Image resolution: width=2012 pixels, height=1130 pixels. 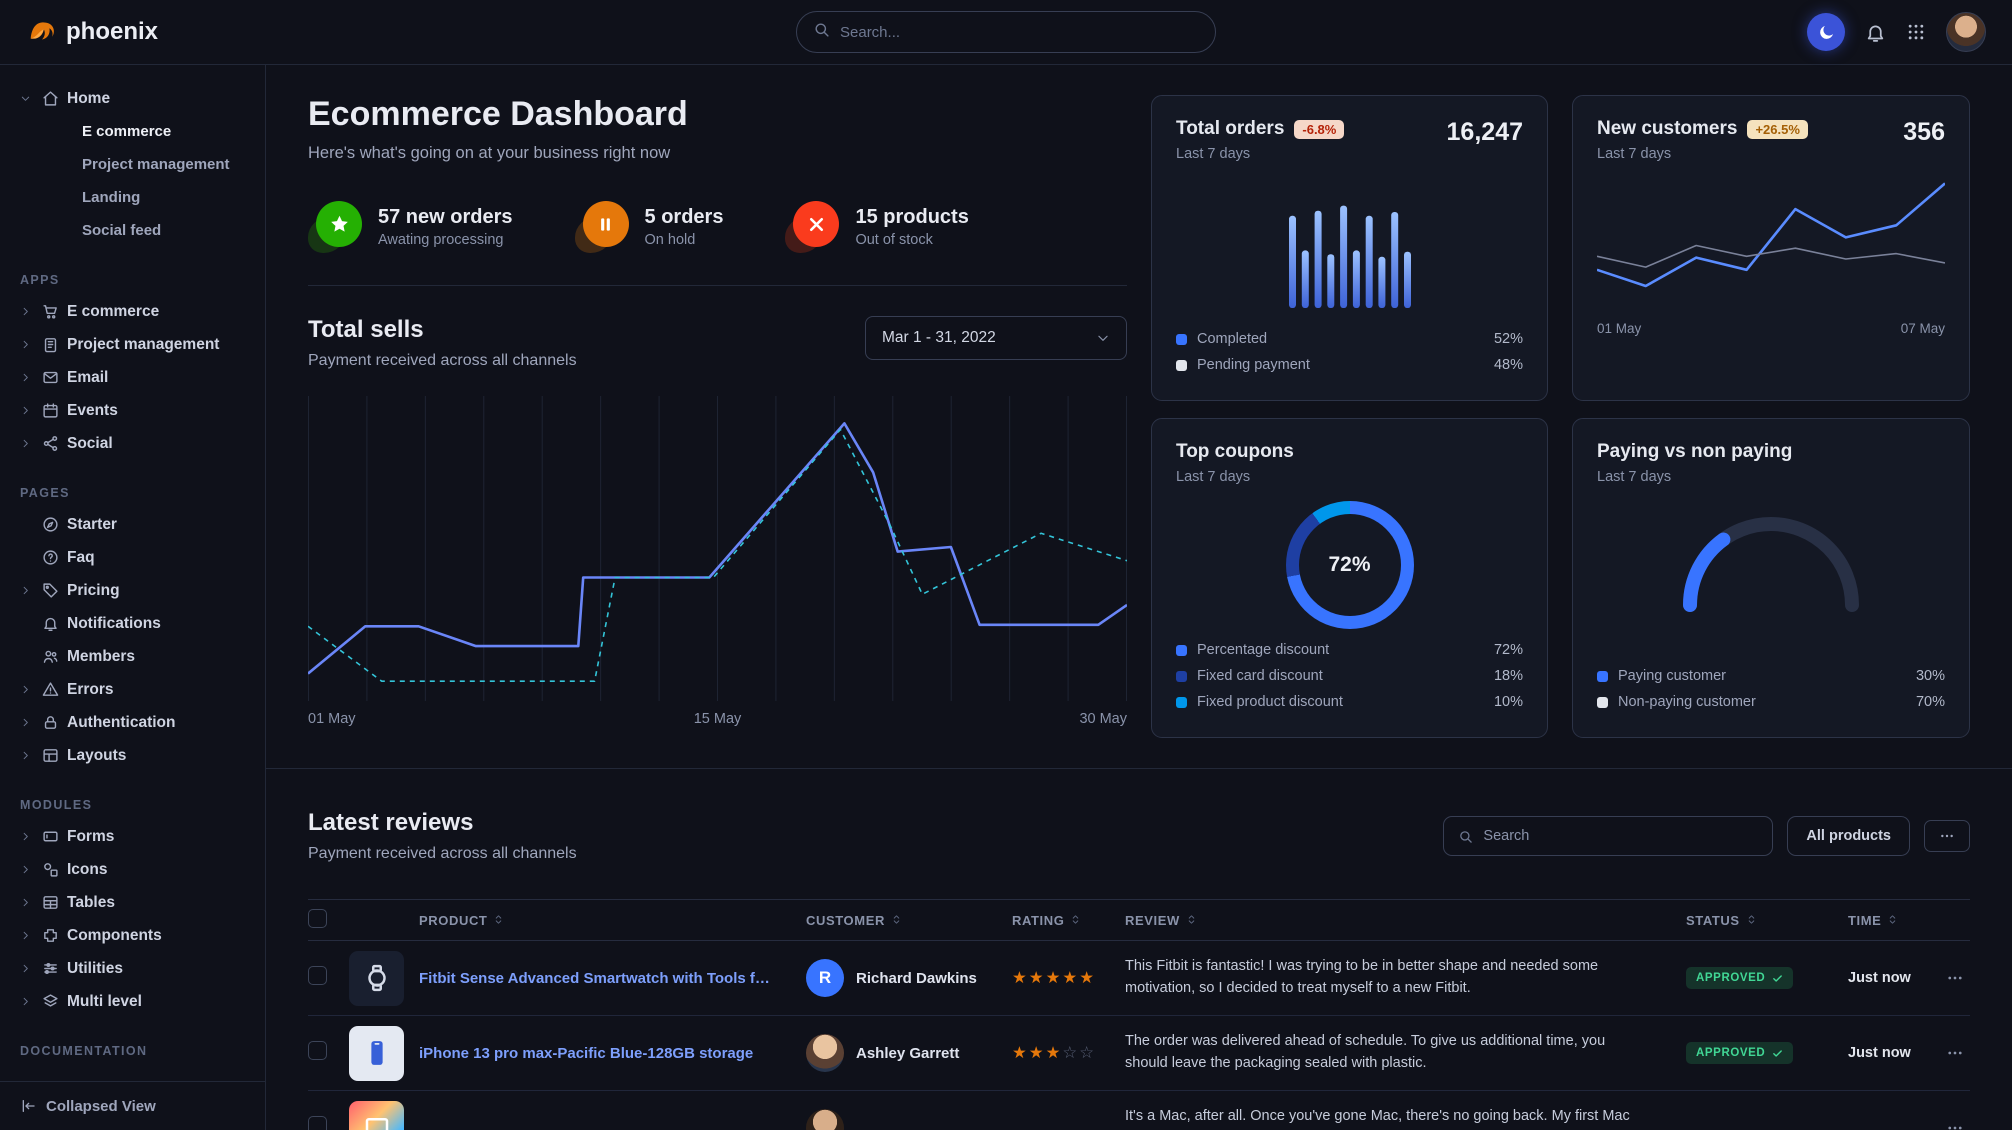 I want to click on sliders-icon, so click(x=50, y=968).